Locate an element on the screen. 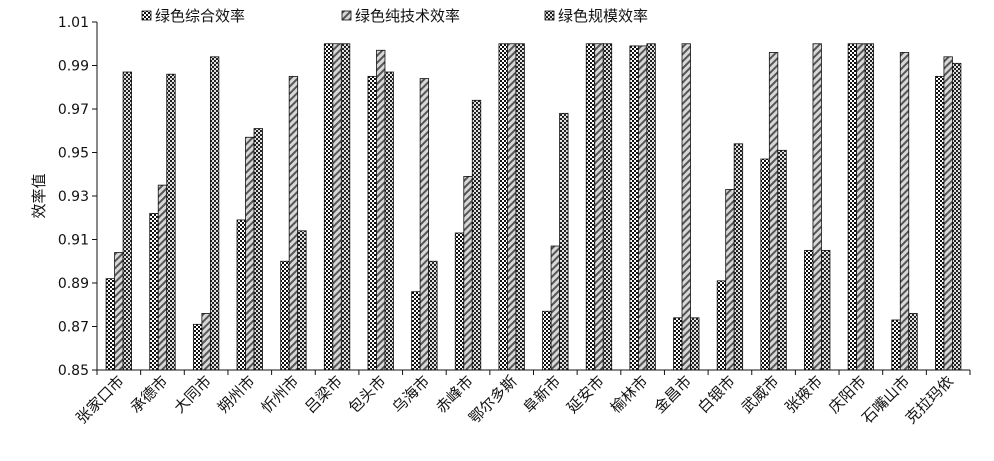  y-tick-label: 0.91 is located at coordinates (73, 241).